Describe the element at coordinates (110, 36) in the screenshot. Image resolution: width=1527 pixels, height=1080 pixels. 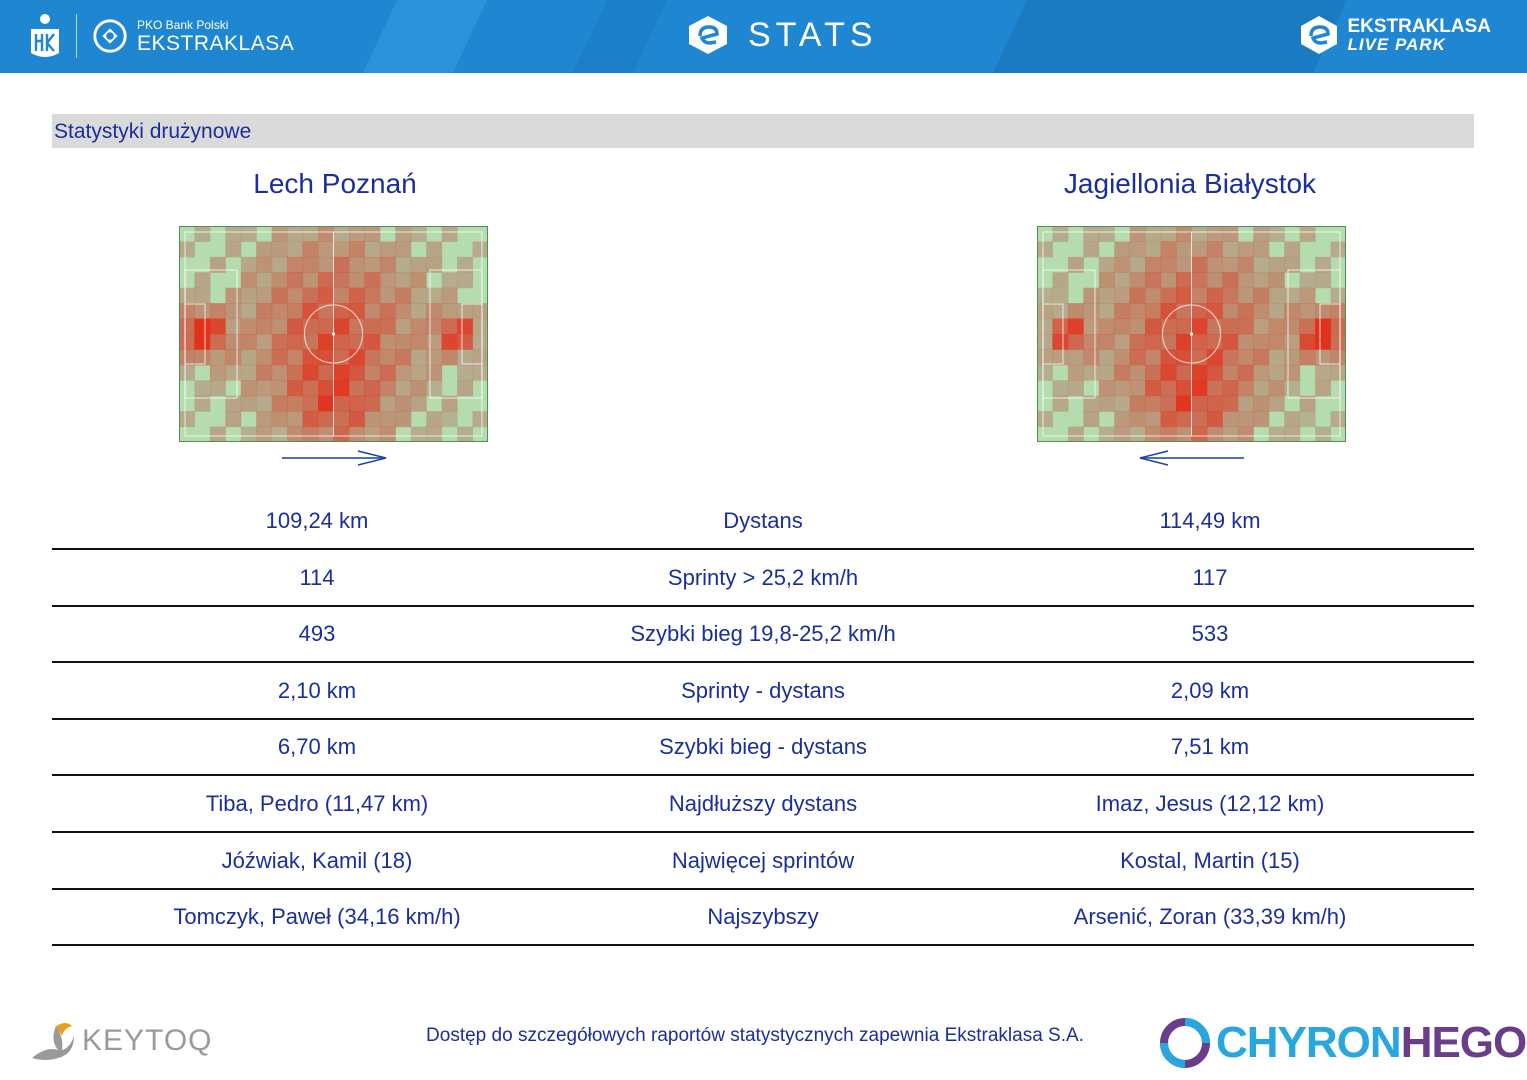
I see `ekstraklasa-ball-icon` at that location.